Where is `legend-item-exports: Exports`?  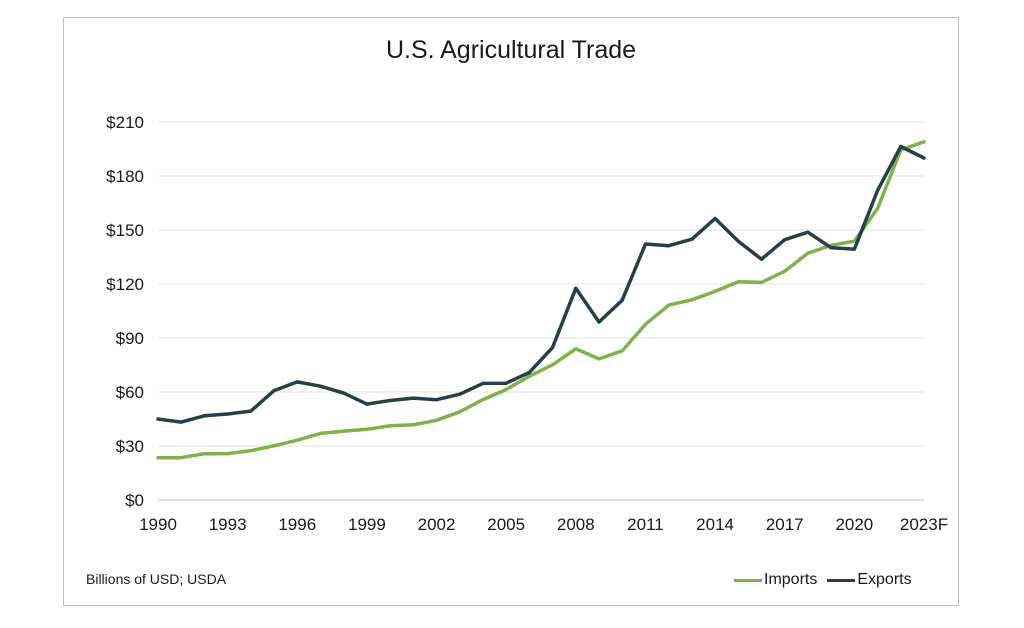
legend-item-exports: Exports is located at coordinates (869, 580).